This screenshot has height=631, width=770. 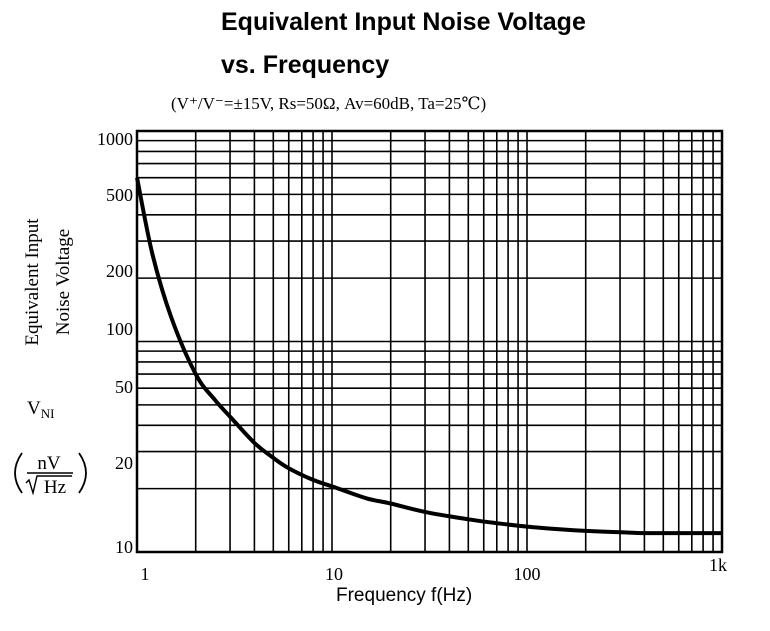 What do you see at coordinates (49, 463) in the screenshot?
I see `y-unit-numerator: nV` at bounding box center [49, 463].